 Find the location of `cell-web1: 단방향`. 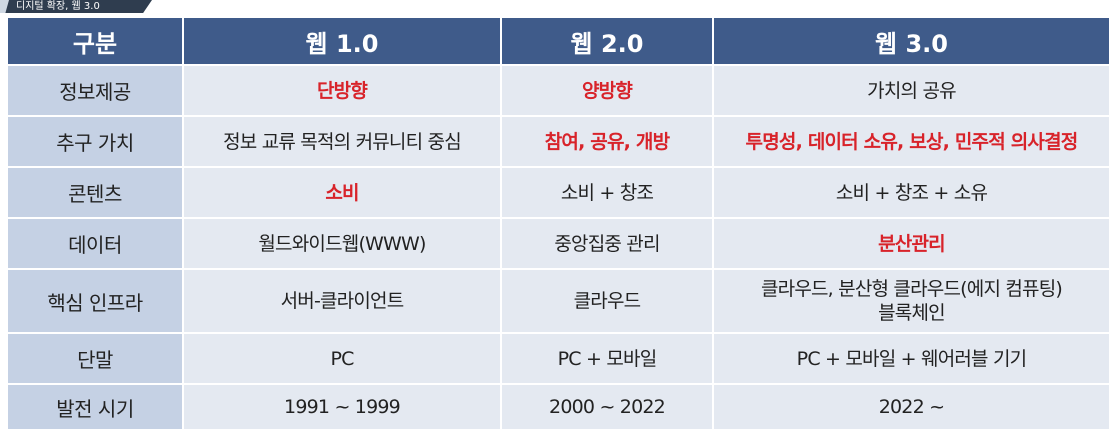

cell-web1: 단방향 is located at coordinates (342, 90).